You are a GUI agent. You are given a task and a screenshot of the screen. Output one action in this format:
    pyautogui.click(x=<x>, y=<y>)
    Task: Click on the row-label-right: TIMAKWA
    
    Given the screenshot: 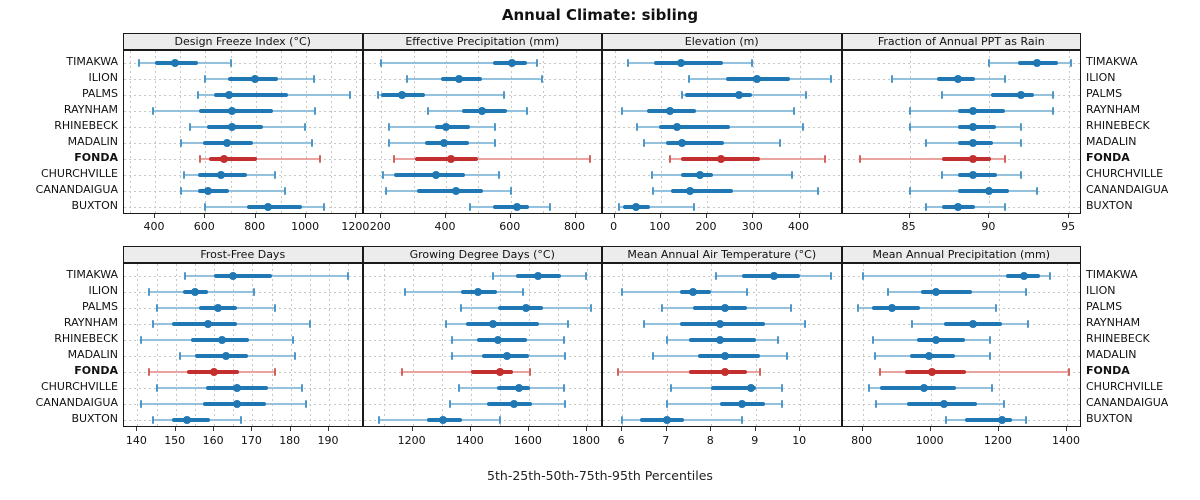 What is the action you would take?
    pyautogui.click(x=1112, y=274)
    